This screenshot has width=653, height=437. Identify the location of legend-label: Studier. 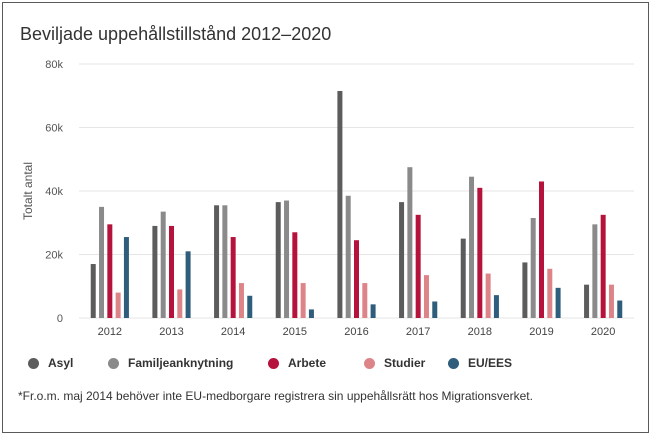
(405, 363).